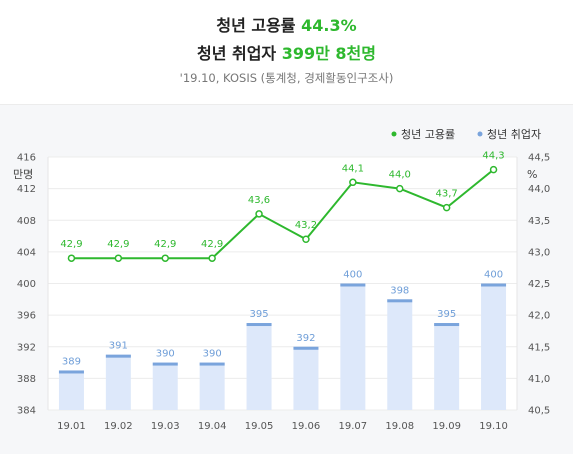 The height and width of the screenshot is (454, 573). I want to click on right-tick-label: 43,5, so click(539, 221).